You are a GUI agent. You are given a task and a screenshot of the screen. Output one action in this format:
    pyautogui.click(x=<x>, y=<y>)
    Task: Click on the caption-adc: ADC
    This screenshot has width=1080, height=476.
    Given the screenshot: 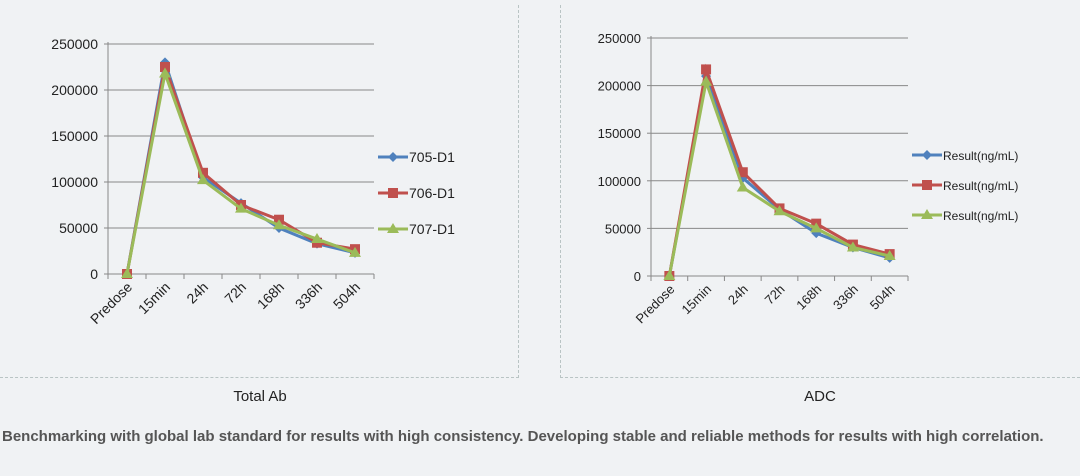 What is the action you would take?
    pyautogui.click(x=820, y=396)
    